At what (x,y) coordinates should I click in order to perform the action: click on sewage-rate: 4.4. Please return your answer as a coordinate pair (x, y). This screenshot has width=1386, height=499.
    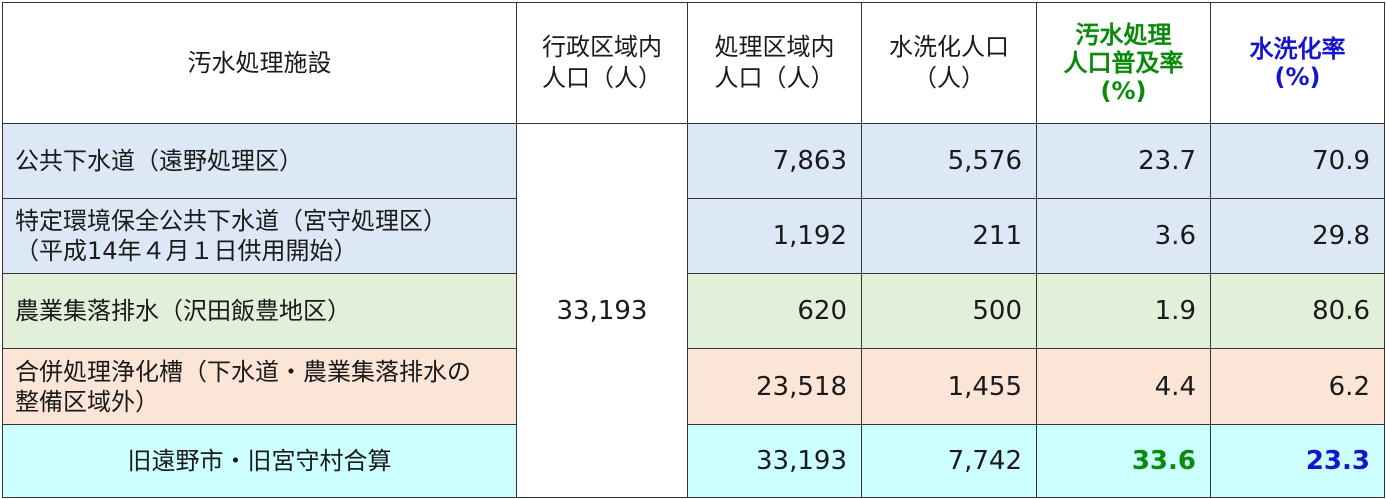
    Looking at the image, I should click on (1123, 386).